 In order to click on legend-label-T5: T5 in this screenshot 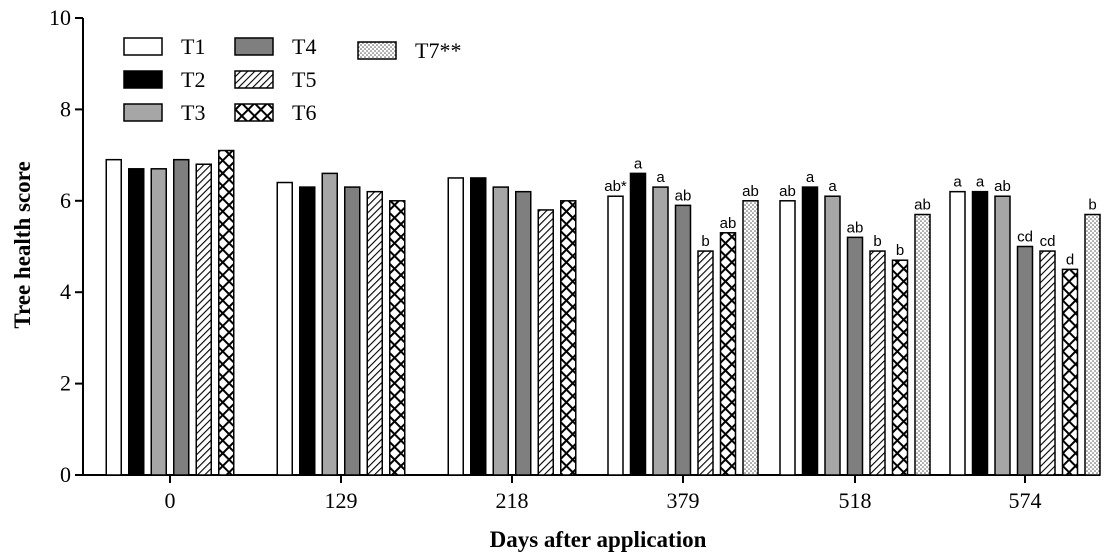, I will do `click(304, 79)`.